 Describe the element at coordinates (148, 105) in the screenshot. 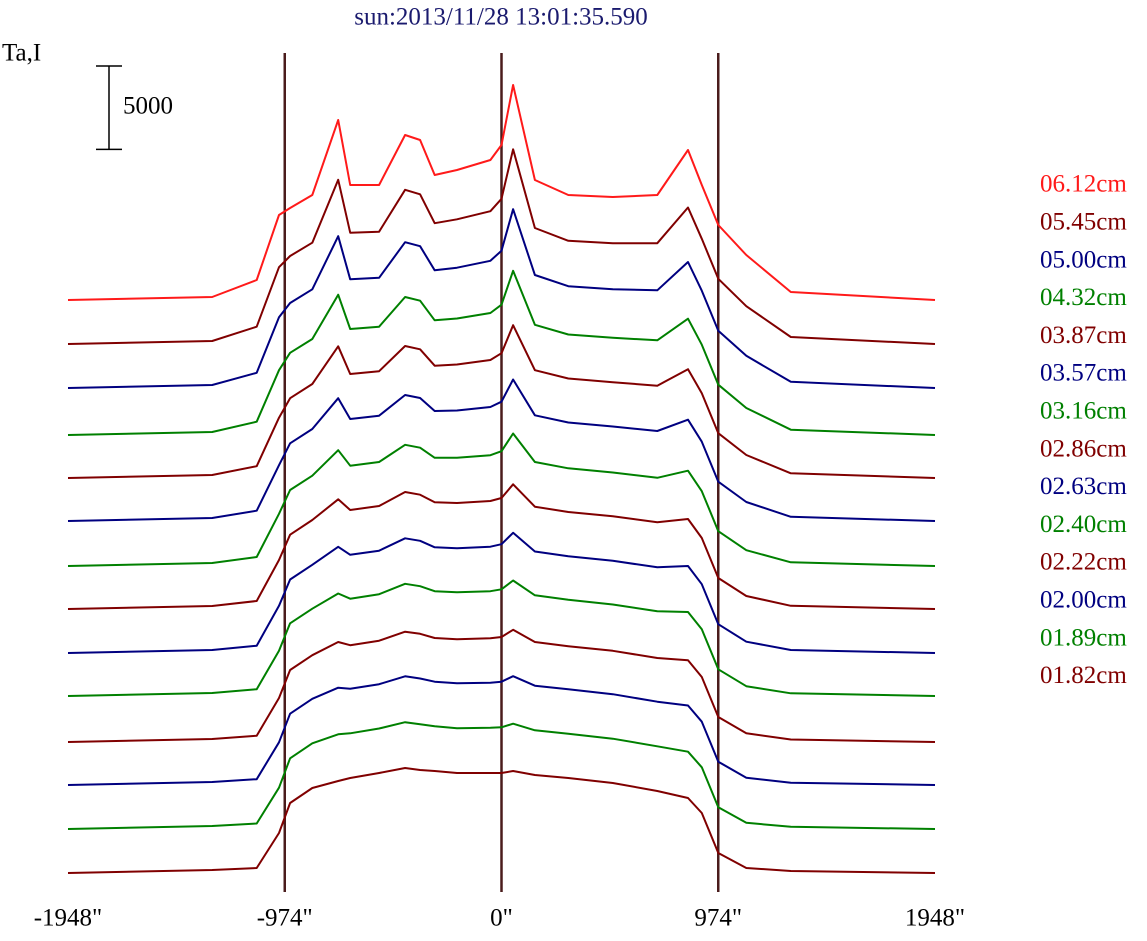

I see `scale-bar-label: 5000` at that location.